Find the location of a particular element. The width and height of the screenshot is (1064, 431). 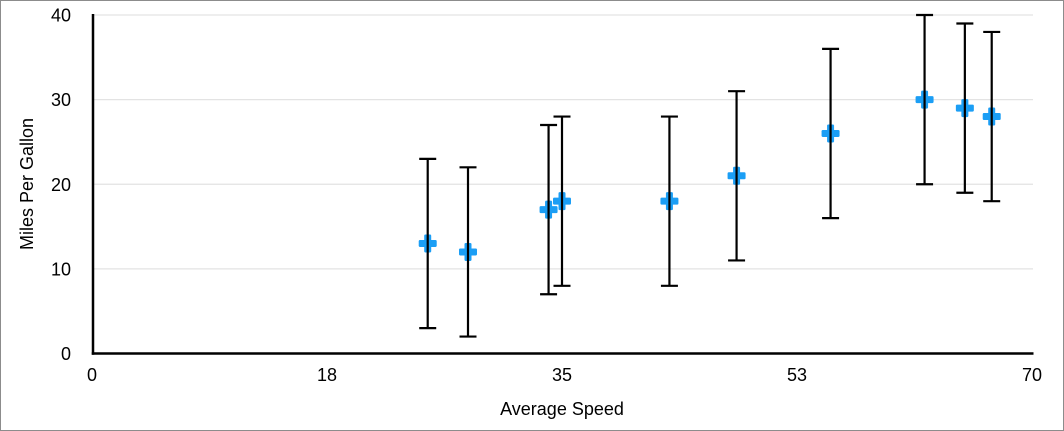

y-tick-label: 20 is located at coordinates (61, 185).